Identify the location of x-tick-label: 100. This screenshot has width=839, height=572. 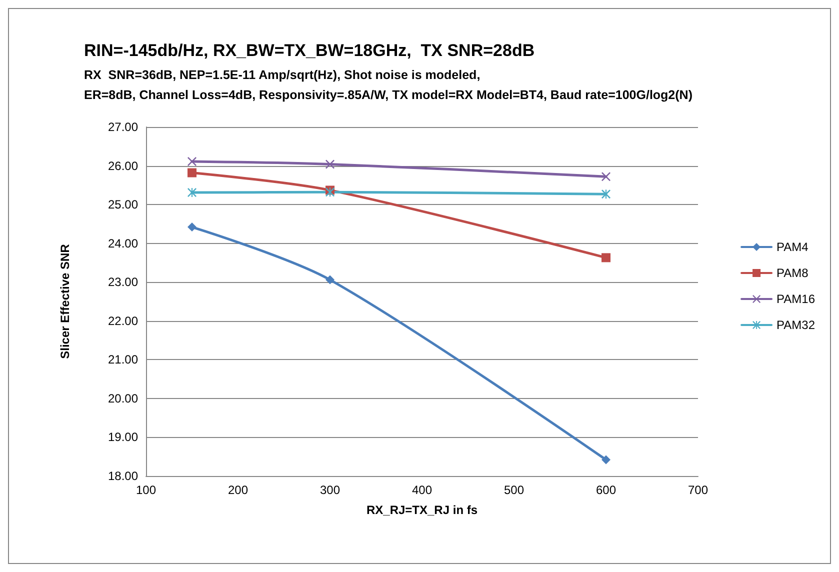
(146, 490).